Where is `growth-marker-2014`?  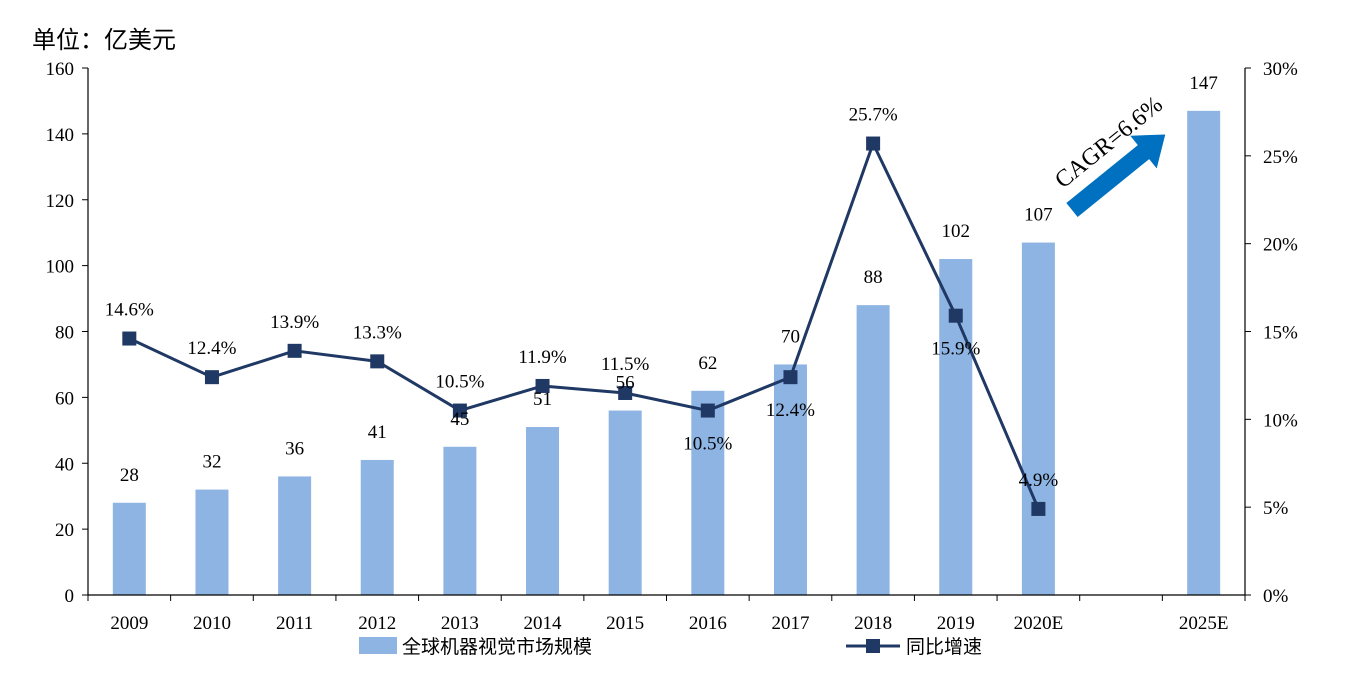
growth-marker-2014 is located at coordinates (542, 385).